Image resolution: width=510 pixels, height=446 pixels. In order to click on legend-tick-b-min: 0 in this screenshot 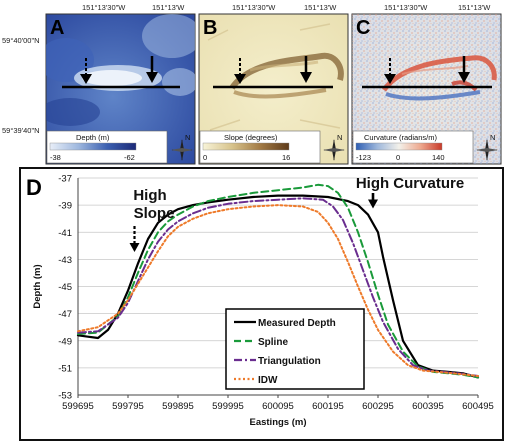, I will do `click(205, 157)`.